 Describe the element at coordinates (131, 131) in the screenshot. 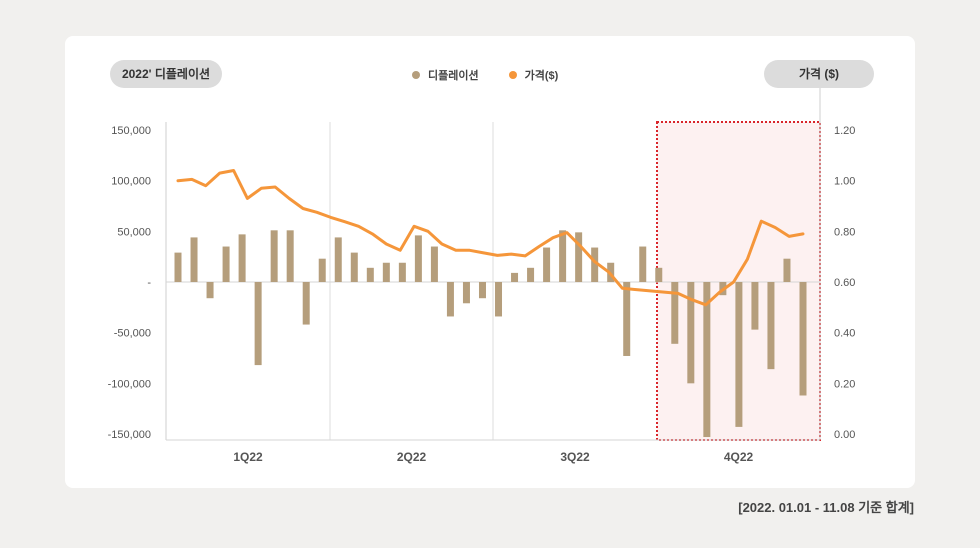

I see `left-tick-label: 150,000` at that location.